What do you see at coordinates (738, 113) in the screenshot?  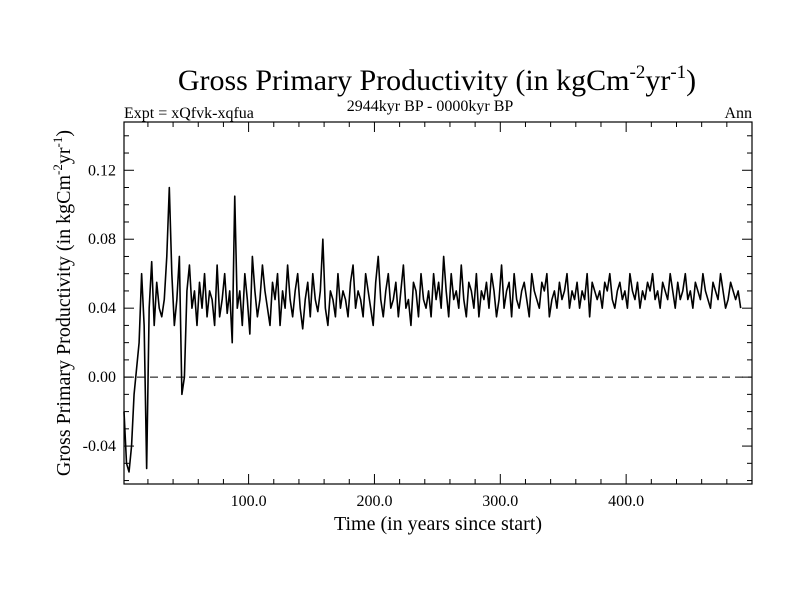 I see `season-label: Ann` at bounding box center [738, 113].